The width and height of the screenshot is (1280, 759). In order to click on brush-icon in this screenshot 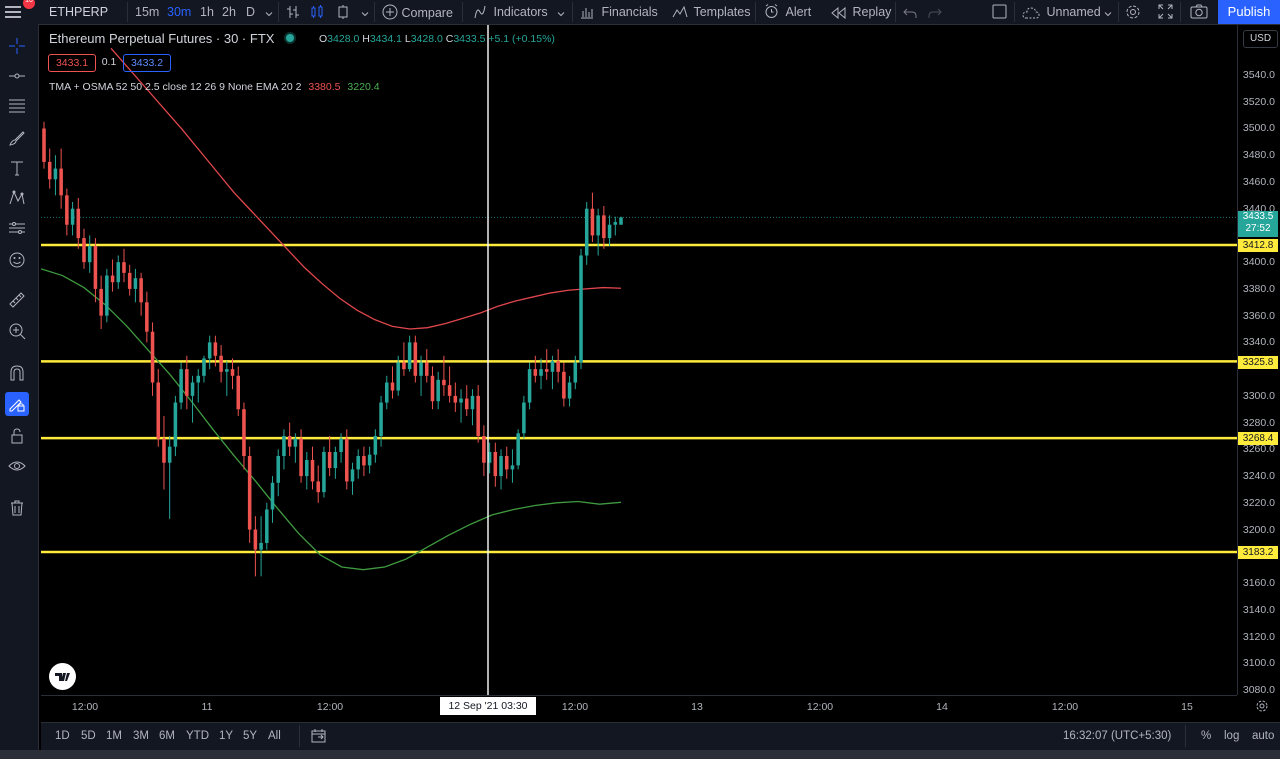, I will do `click(17, 138)`.